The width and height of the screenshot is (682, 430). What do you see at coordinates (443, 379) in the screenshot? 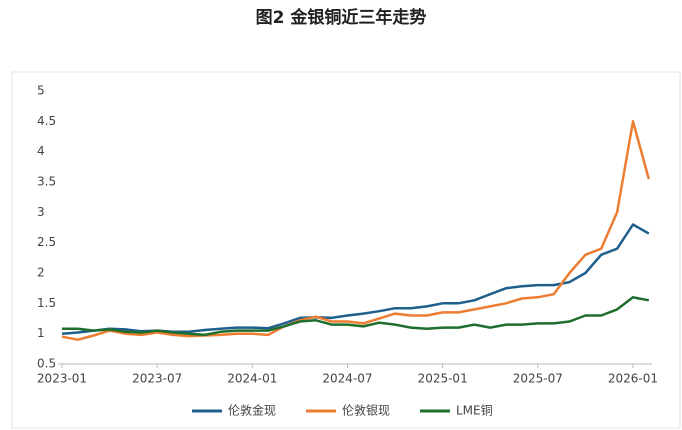
I see `x-tick-label: 2025-01` at bounding box center [443, 379].